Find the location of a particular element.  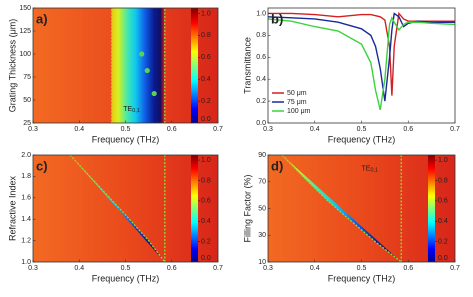

y-tick-label: 2.0 is located at coordinates (26, 155).